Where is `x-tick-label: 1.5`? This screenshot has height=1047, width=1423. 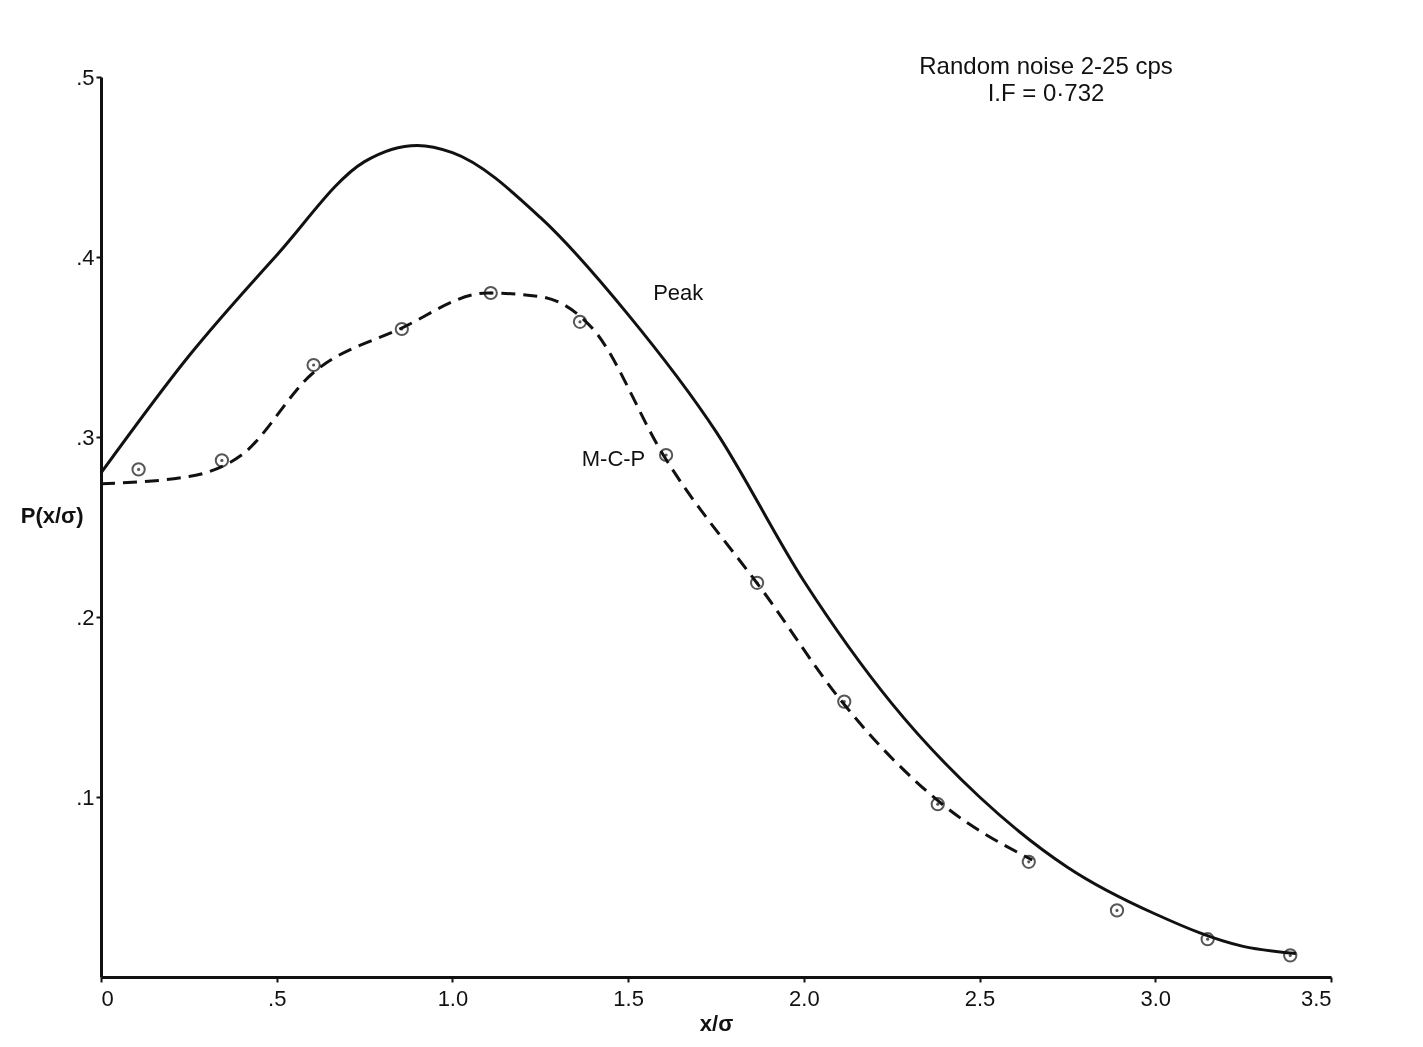 x-tick-label: 1.5 is located at coordinates (628, 998).